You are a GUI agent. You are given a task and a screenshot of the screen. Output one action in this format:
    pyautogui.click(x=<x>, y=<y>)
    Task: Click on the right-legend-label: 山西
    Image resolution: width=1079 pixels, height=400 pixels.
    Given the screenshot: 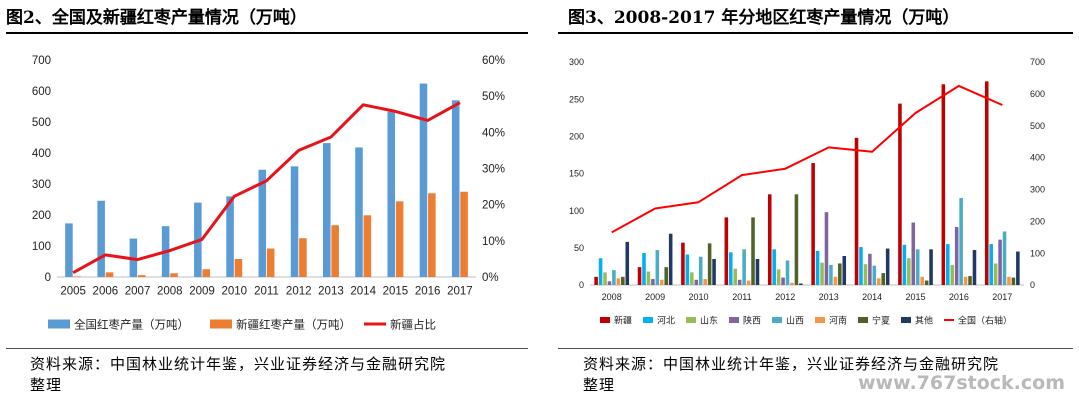 What is the action you would take?
    pyautogui.click(x=795, y=320)
    